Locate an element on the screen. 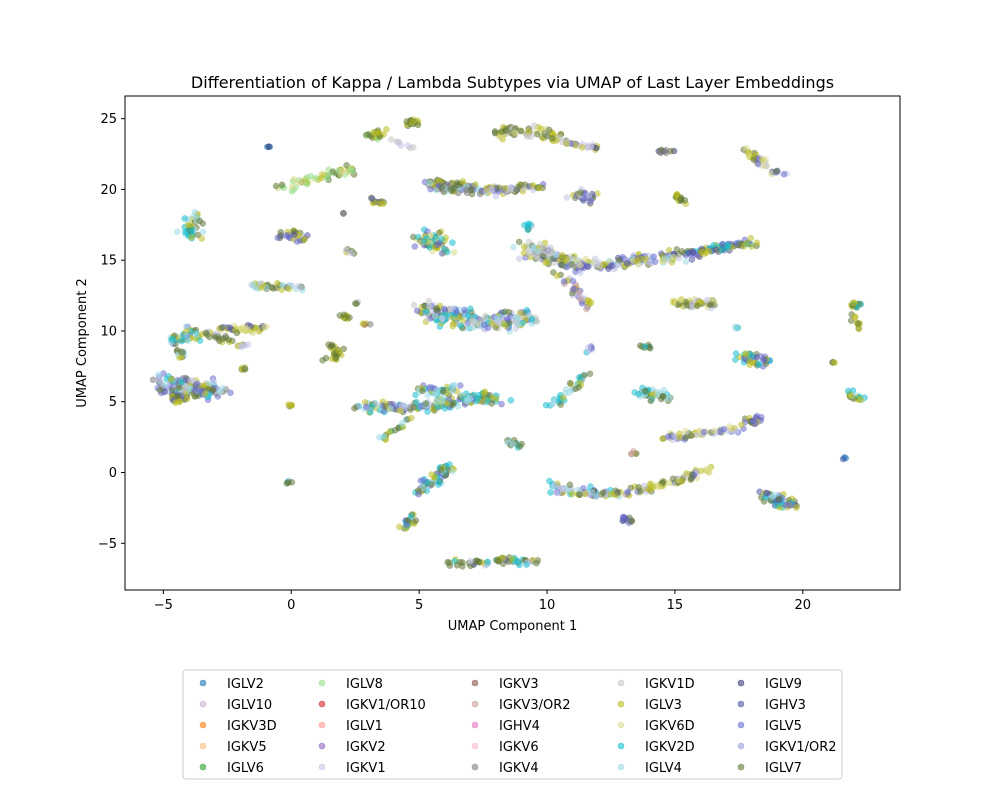 This screenshot has width=1000, height=800. legend-label: IGLV10 is located at coordinates (249, 705).